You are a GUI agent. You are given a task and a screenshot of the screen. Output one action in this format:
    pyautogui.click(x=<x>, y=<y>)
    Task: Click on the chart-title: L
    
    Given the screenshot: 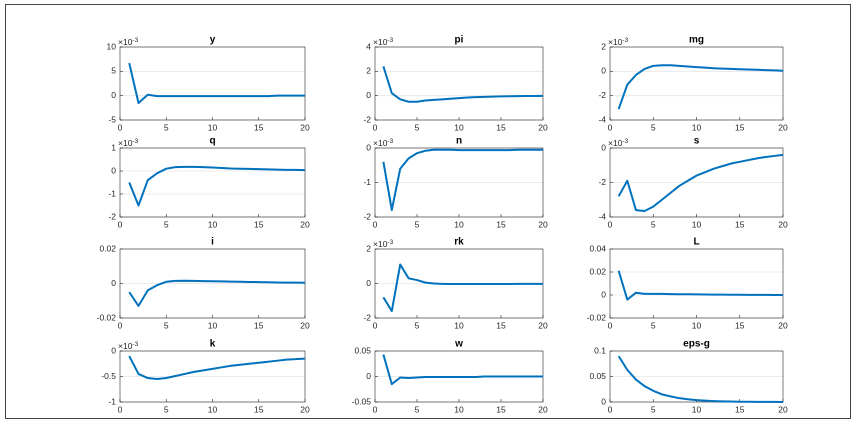 What is the action you would take?
    pyautogui.click(x=696, y=242)
    